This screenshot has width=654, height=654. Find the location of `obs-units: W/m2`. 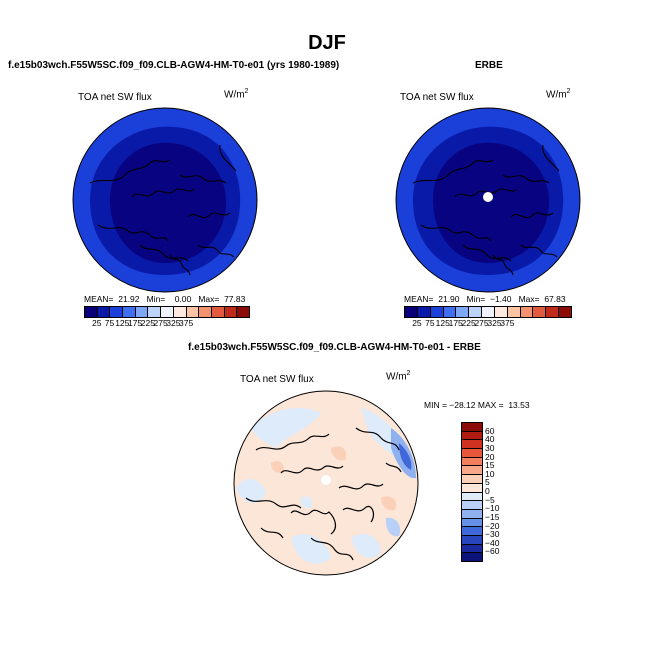

obs-units: W/m2 is located at coordinates (558, 94).